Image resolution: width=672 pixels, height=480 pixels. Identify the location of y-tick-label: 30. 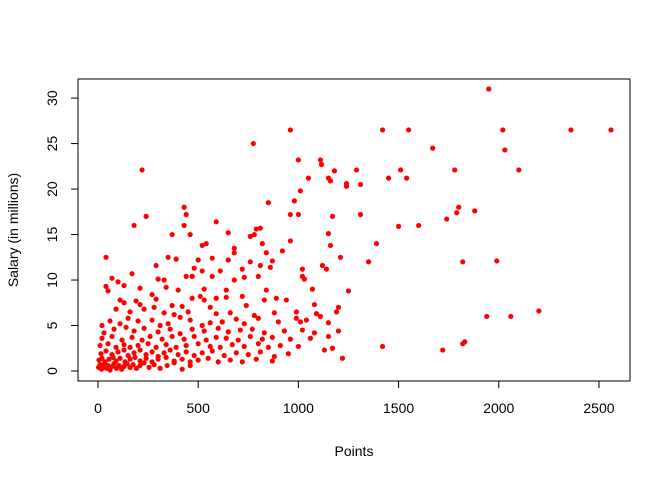
(52, 98).